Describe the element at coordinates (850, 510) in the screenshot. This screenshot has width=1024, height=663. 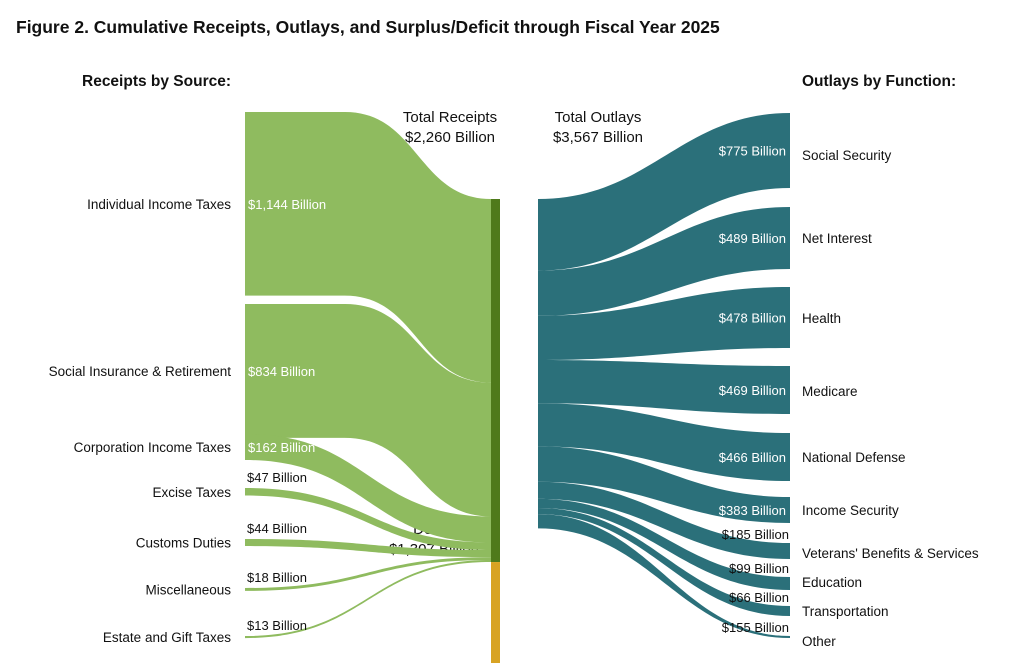
I see `outlay-label-5: Income Security` at that location.